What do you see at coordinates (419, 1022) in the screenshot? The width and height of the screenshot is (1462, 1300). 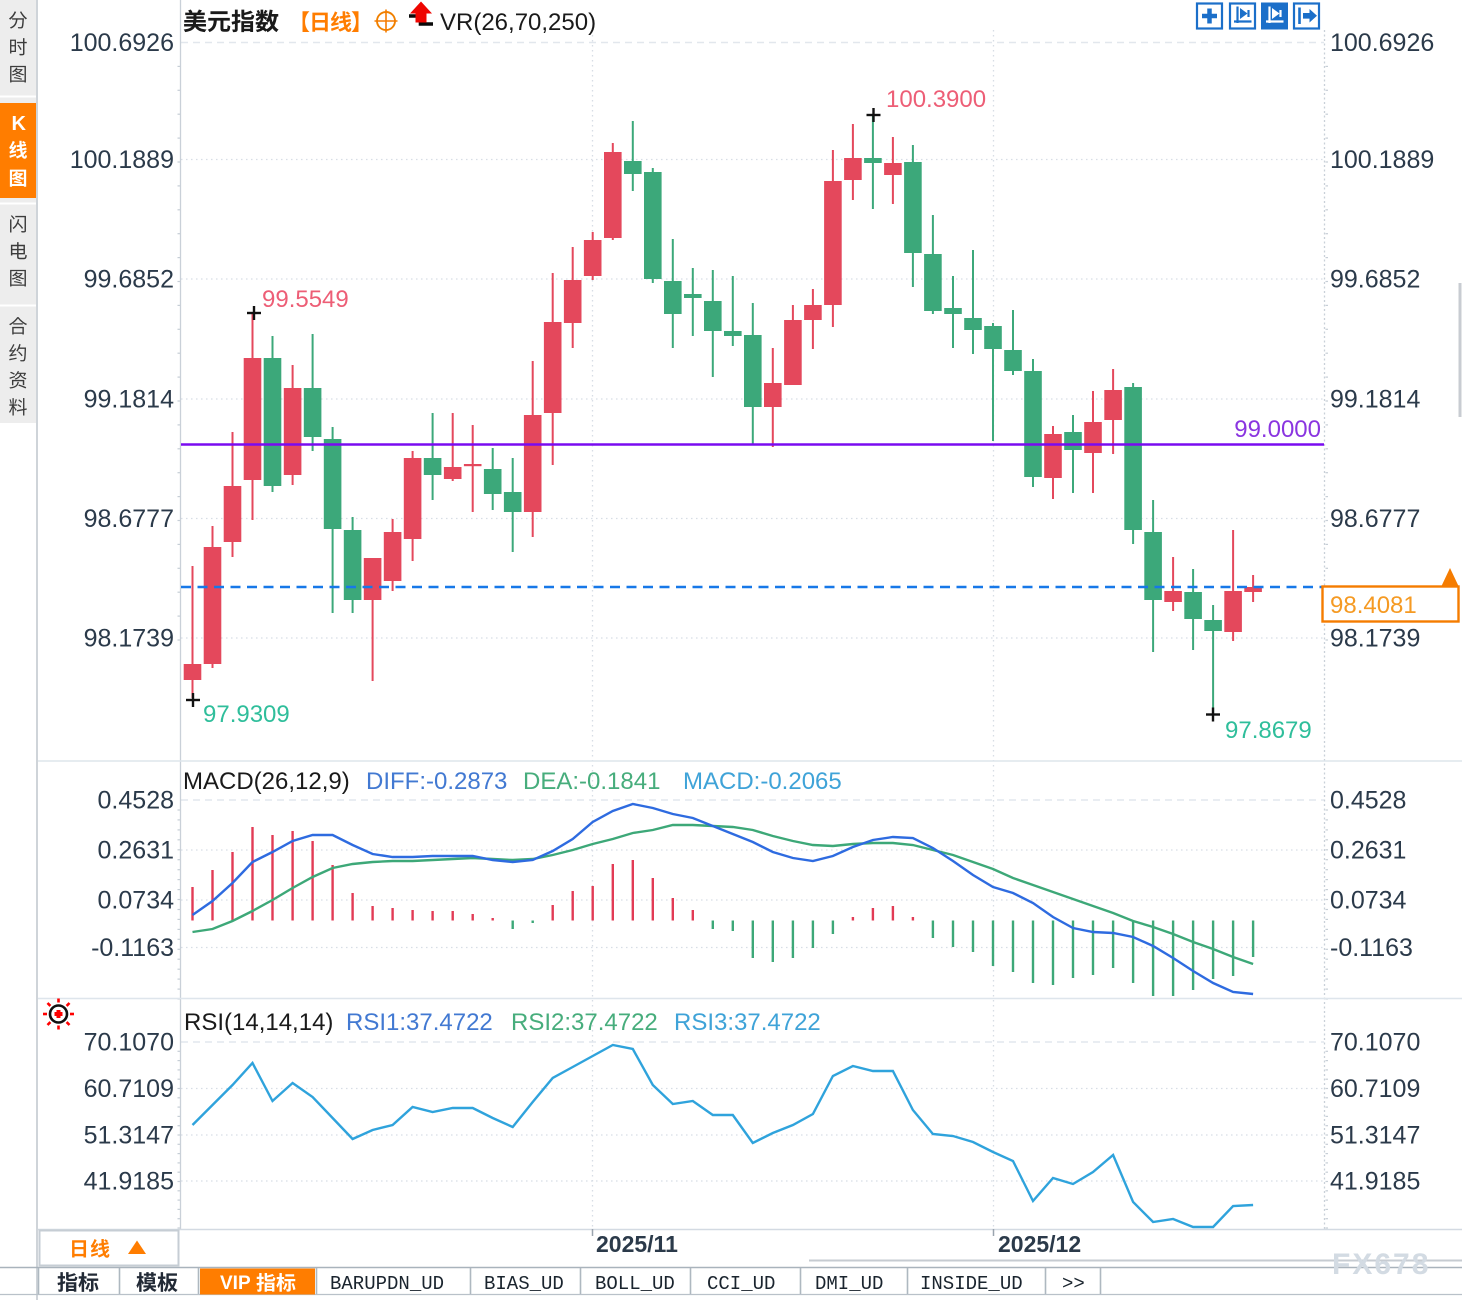 I see `svg-text: RSI1:37.4722` at bounding box center [419, 1022].